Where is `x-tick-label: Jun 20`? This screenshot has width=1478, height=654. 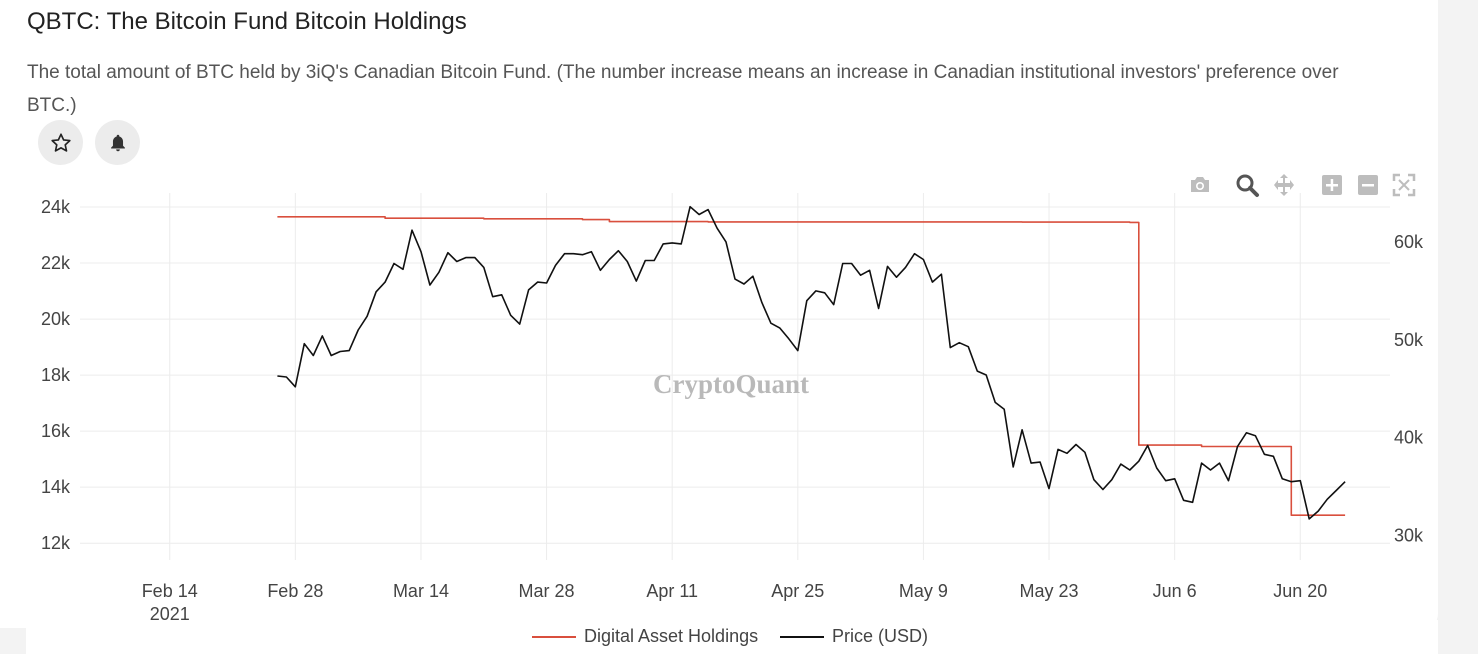 x-tick-label: Jun 20 is located at coordinates (1300, 591).